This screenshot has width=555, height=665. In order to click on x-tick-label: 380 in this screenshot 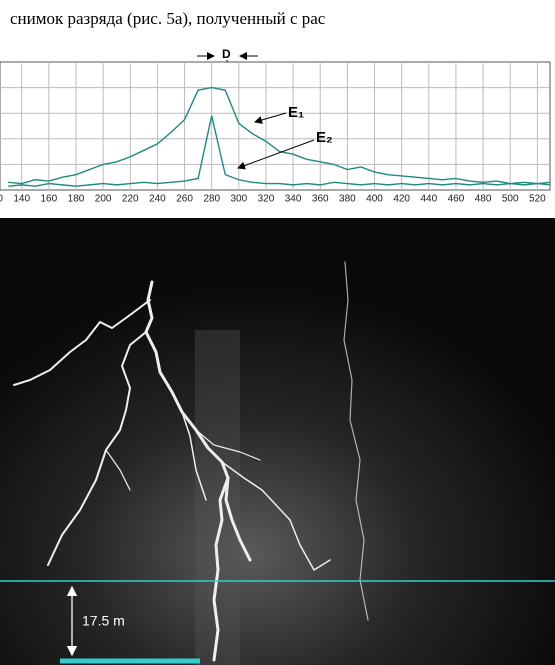, I will do `click(347, 199)`.